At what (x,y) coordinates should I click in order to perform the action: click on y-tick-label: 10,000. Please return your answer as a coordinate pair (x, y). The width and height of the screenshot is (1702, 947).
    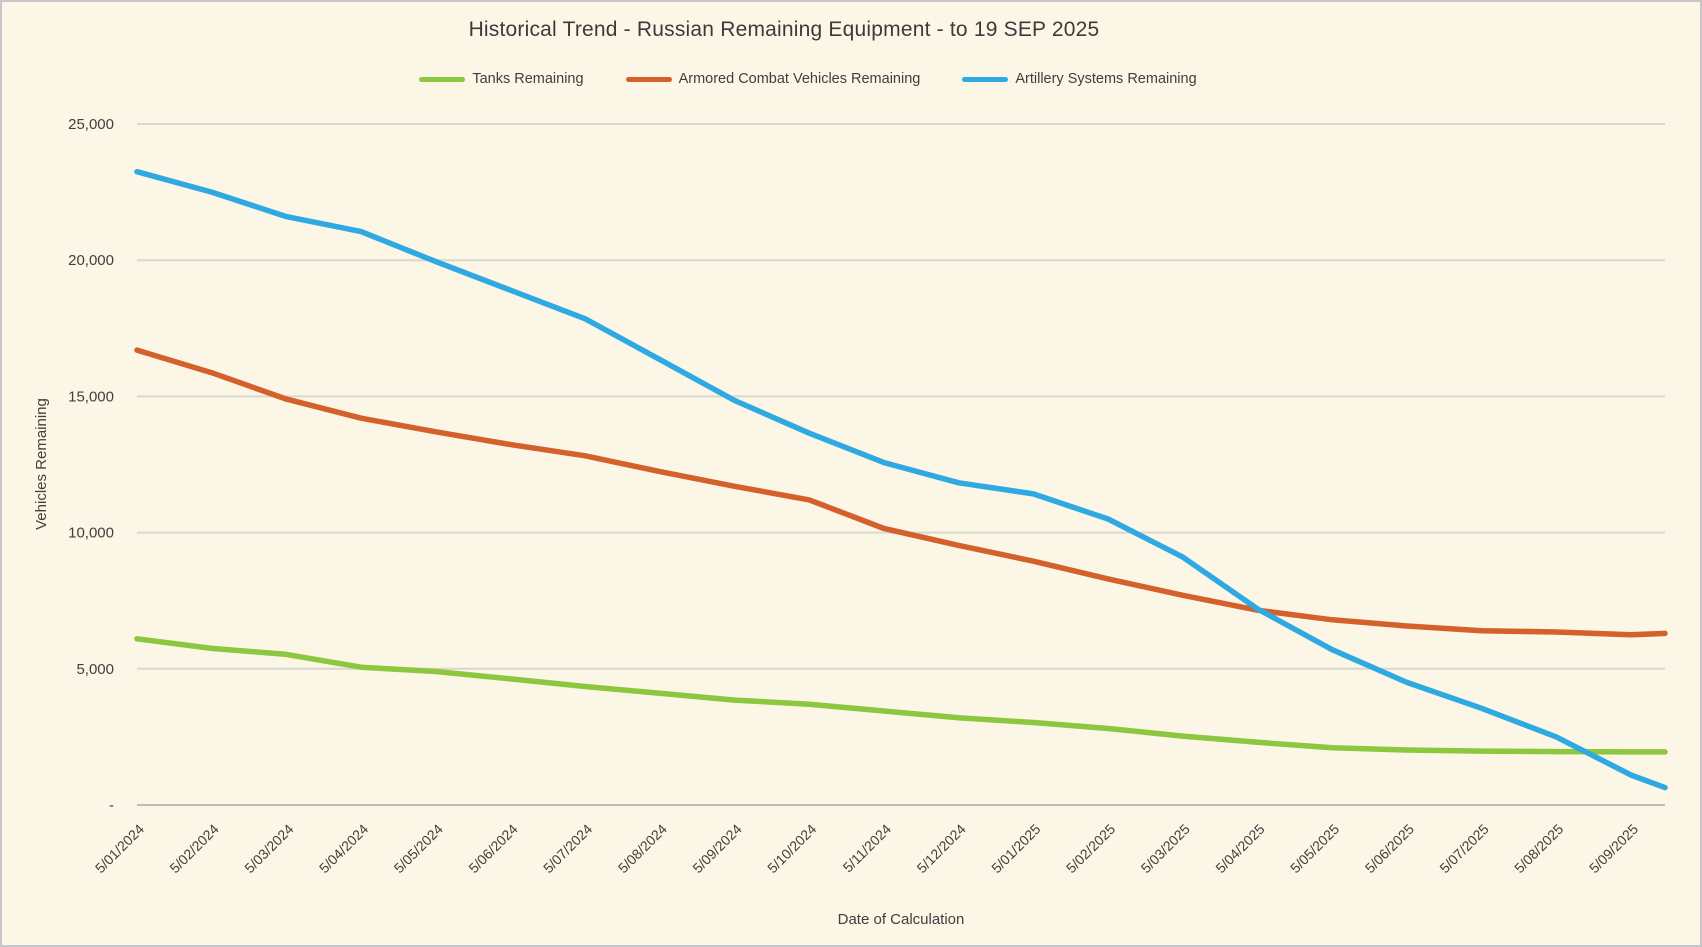
    Looking at the image, I should click on (91, 533).